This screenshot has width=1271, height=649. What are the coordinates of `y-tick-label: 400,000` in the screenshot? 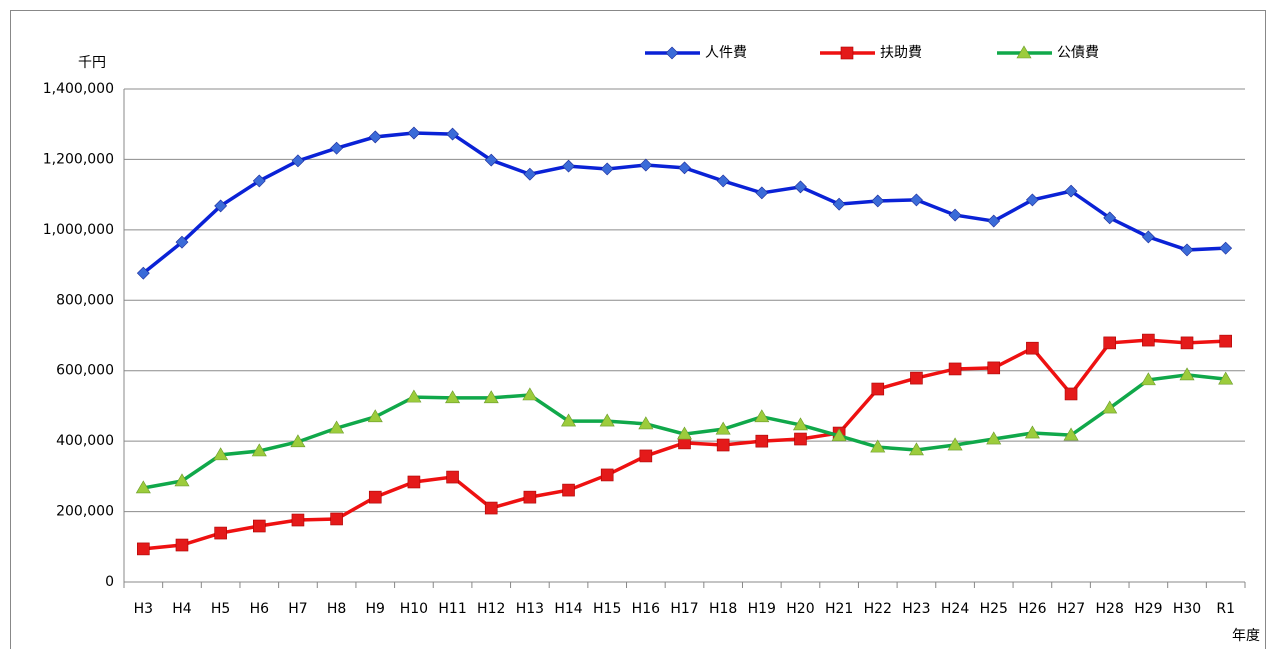 It's located at (85, 441).